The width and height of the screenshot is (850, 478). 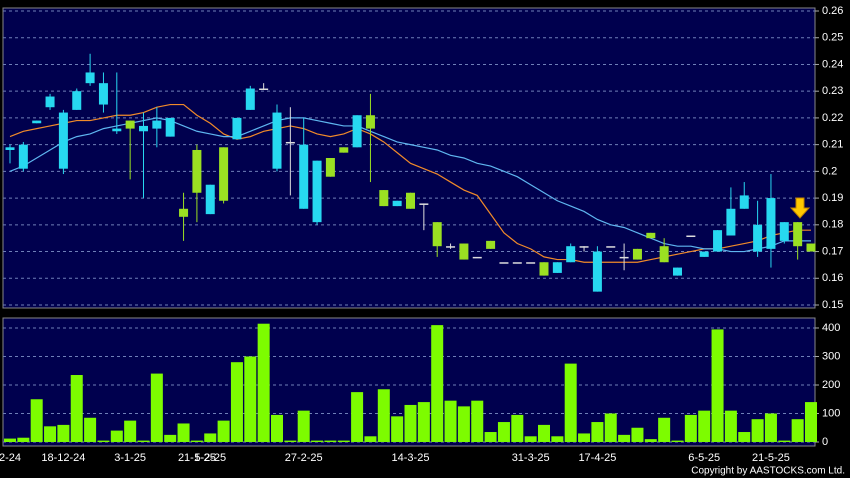 I want to click on y-tick-label: 100, so click(x=831, y=413).